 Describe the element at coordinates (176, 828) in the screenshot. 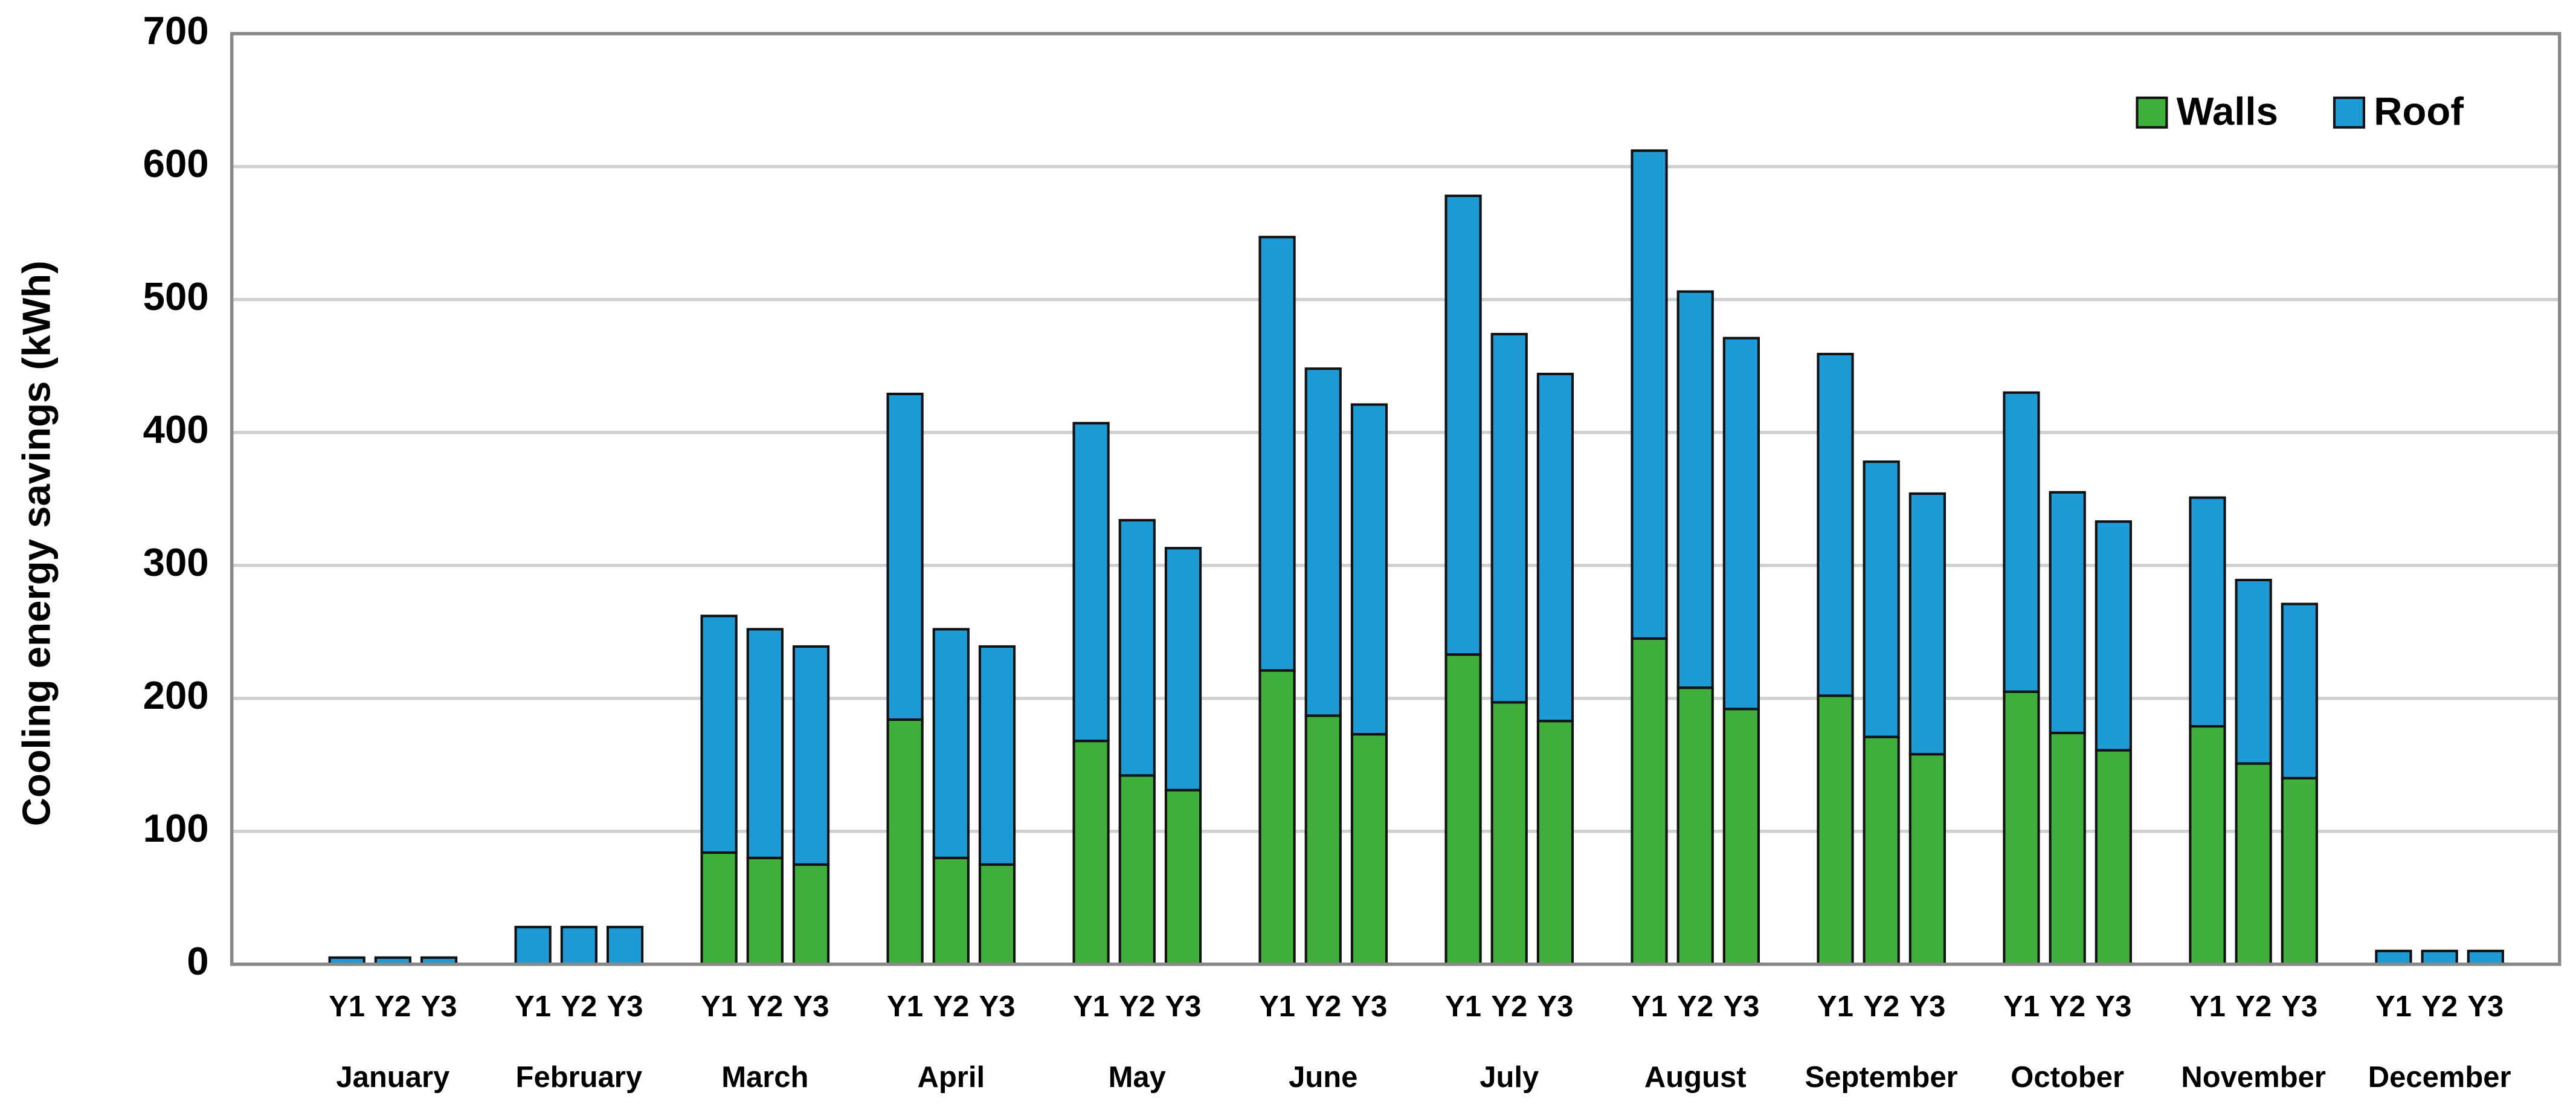

I see `y-tick-label: 100` at that location.